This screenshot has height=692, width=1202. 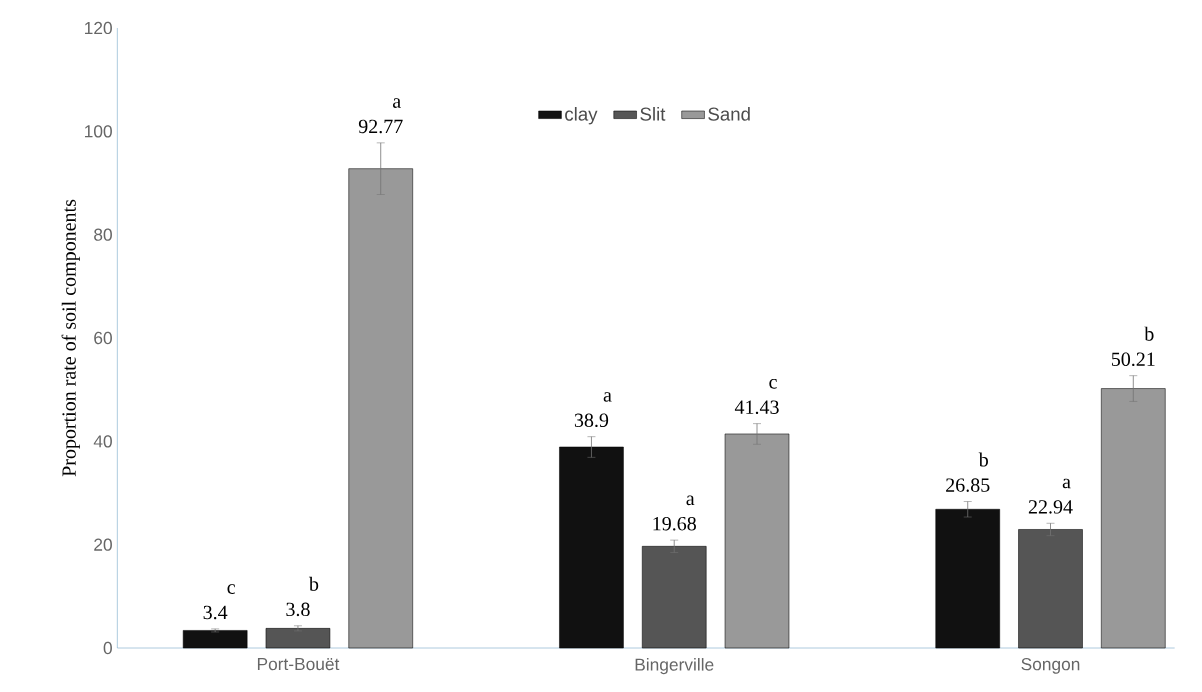 What do you see at coordinates (968, 485) in the screenshot?
I see `data-label: 26.85` at bounding box center [968, 485].